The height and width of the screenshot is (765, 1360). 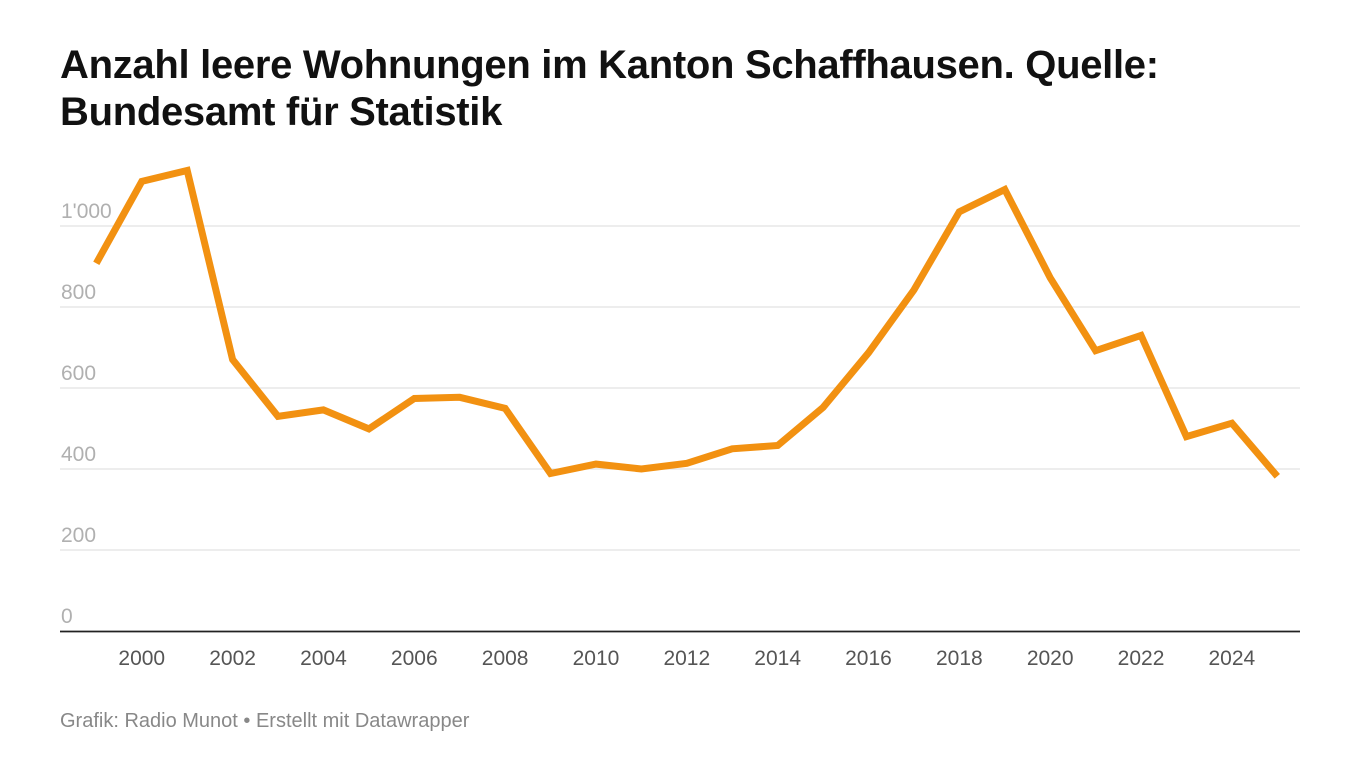 What do you see at coordinates (78, 373) in the screenshot?
I see `y-tick-label: 600` at bounding box center [78, 373].